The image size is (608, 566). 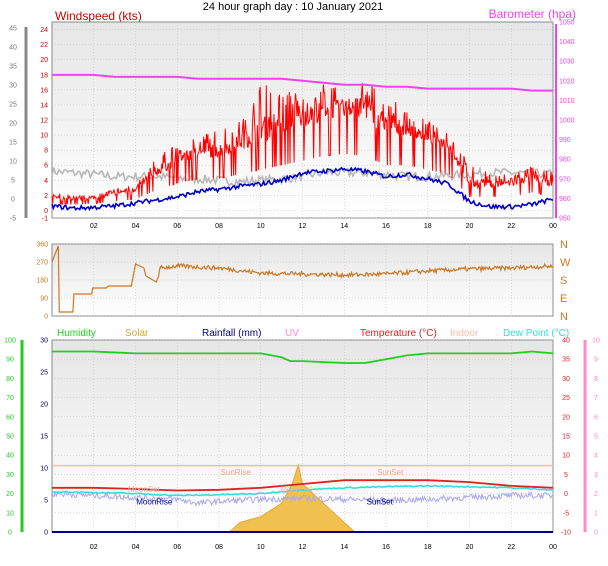 What do you see at coordinates (566, 494) in the screenshot?
I see `temp-y-tick: 0` at bounding box center [566, 494].